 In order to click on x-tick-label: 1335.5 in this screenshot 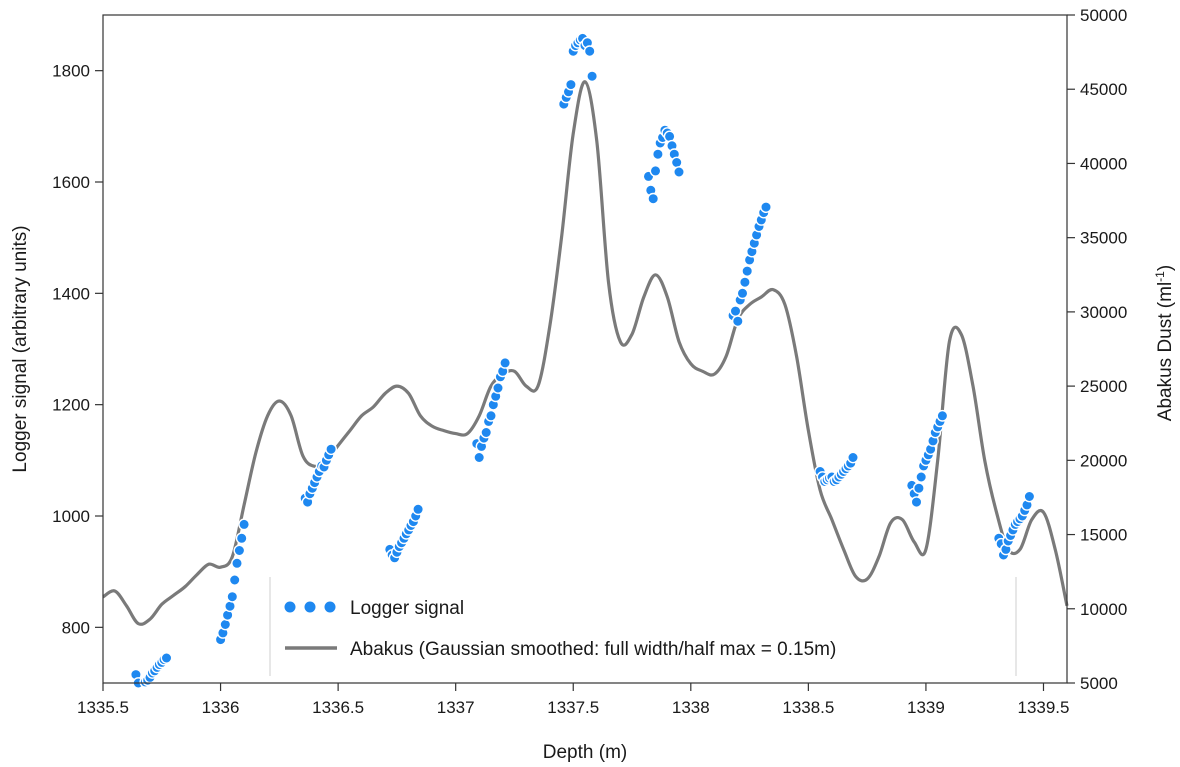, I will do `click(103, 707)`.